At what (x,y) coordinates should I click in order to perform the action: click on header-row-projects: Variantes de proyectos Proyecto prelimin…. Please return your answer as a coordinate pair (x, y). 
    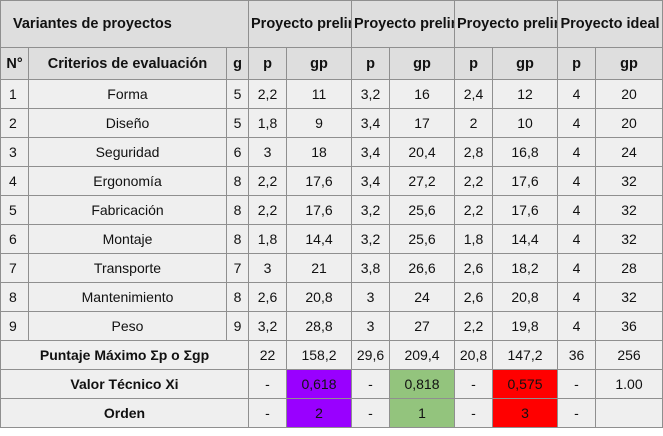
    Looking at the image, I should click on (331, 24).